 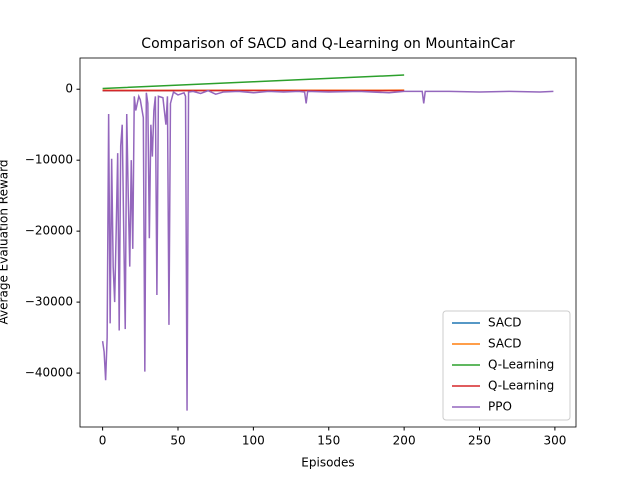 I want to click on x-tick-label: 100, so click(x=253, y=441).